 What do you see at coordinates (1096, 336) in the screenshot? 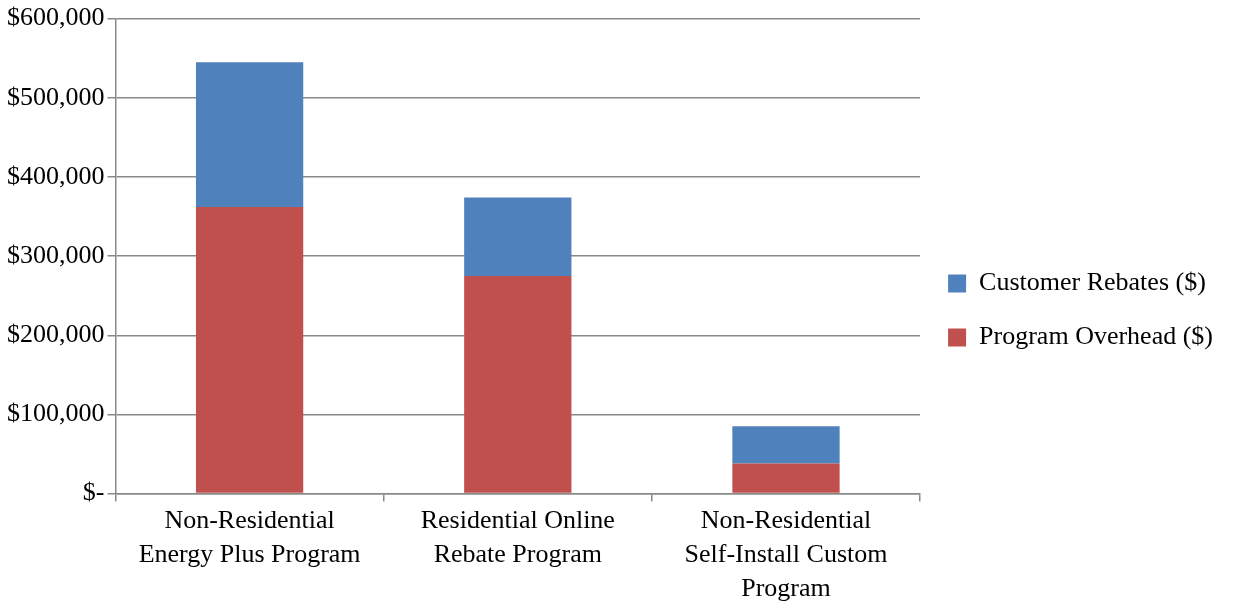
I see `legend-label: Program Overhead ($)` at bounding box center [1096, 336].